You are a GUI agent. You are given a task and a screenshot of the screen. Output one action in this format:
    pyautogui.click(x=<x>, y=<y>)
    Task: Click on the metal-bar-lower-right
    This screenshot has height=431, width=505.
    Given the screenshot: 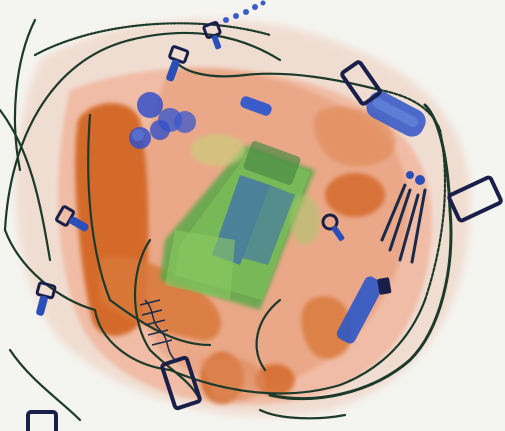 What is the action you would take?
    pyautogui.click(x=360, y=310)
    